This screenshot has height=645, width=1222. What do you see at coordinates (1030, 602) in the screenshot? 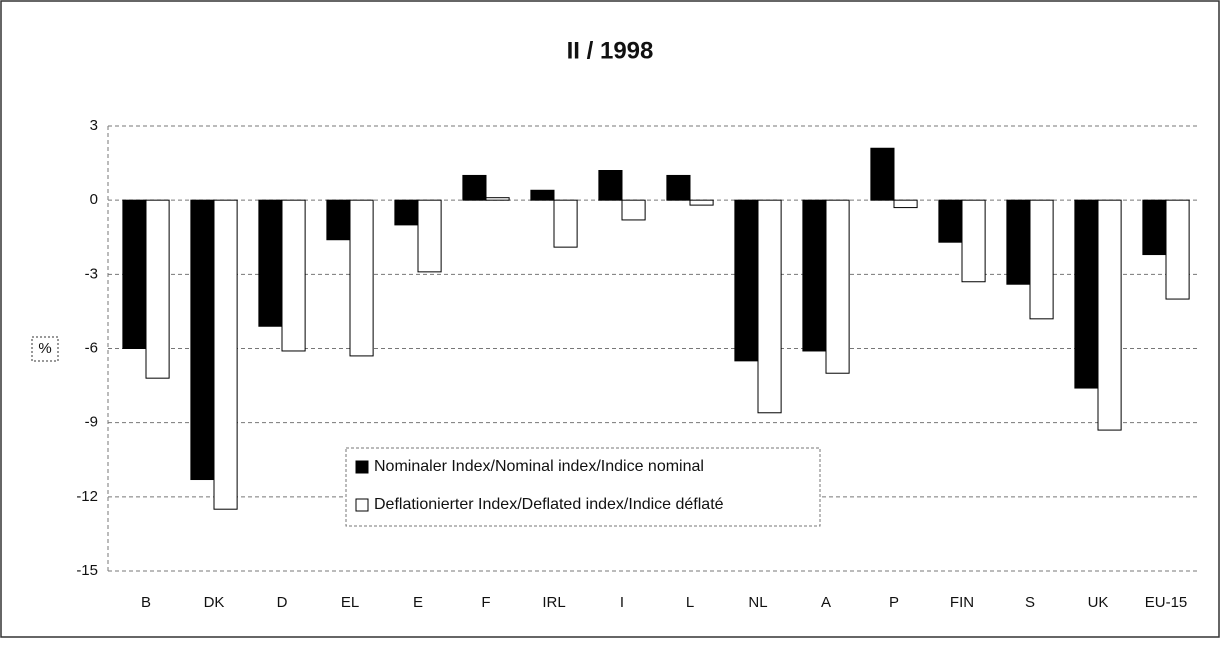
I see `x-tick-label: S` at bounding box center [1030, 602].